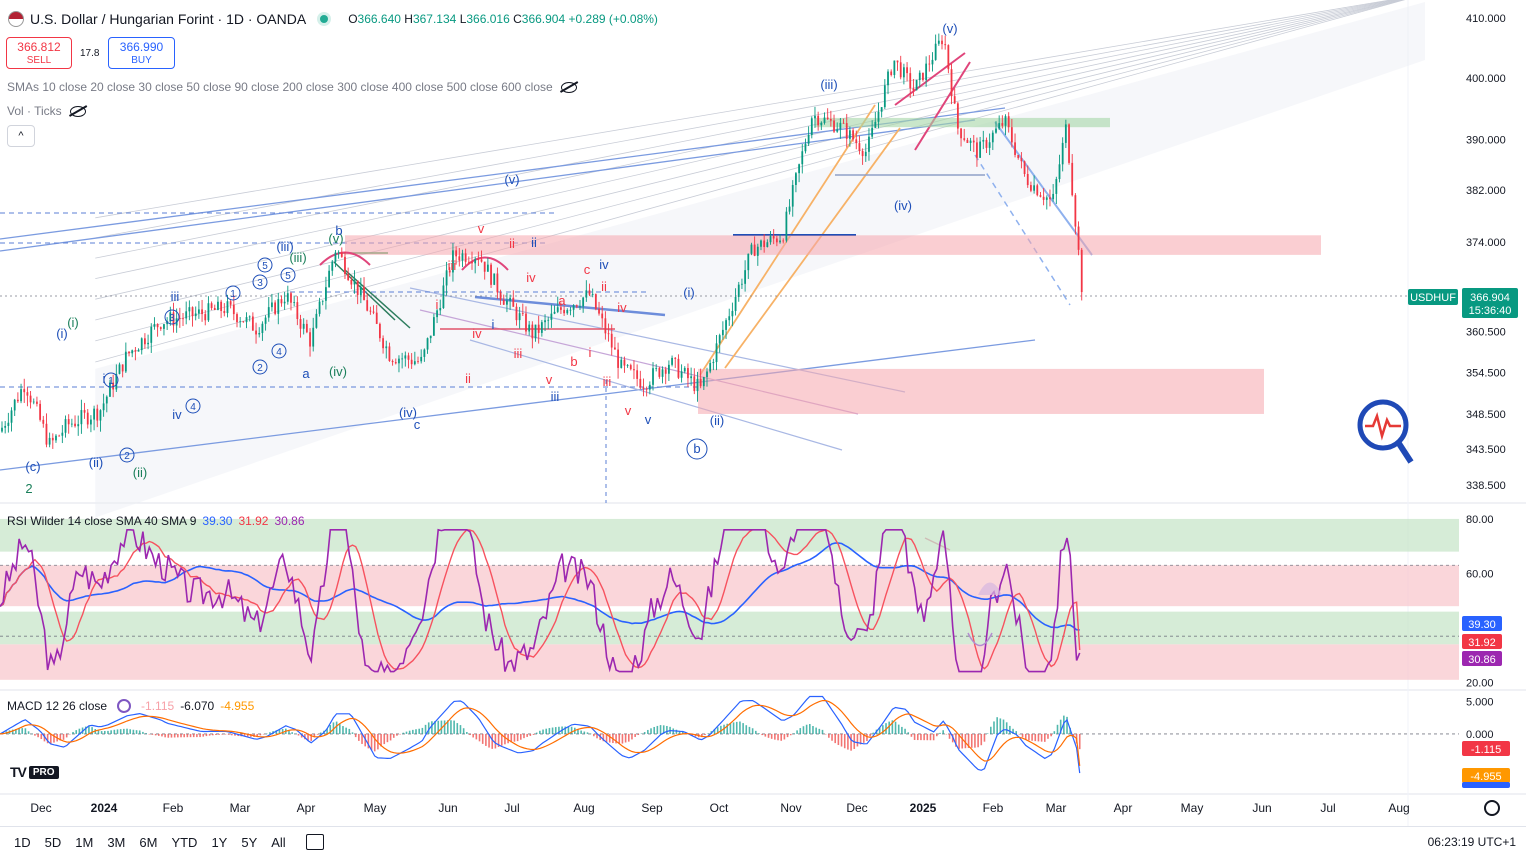 Image resolution: width=1526 pixels, height=857 pixels. What do you see at coordinates (1398, 808) in the screenshot?
I see `time-tick-label: Aug` at bounding box center [1398, 808].